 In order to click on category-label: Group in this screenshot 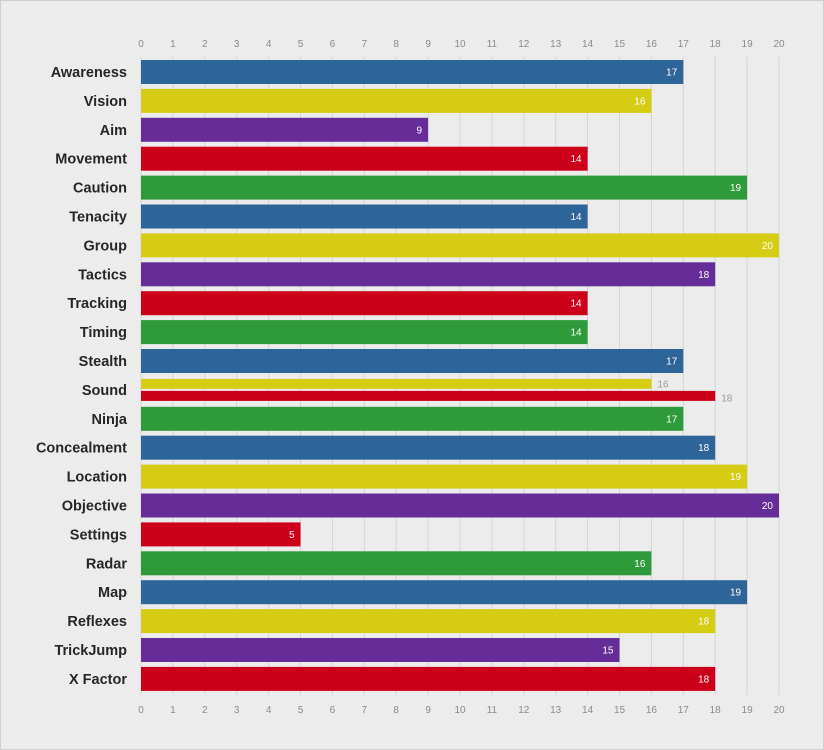, I will do `click(106, 246)`.